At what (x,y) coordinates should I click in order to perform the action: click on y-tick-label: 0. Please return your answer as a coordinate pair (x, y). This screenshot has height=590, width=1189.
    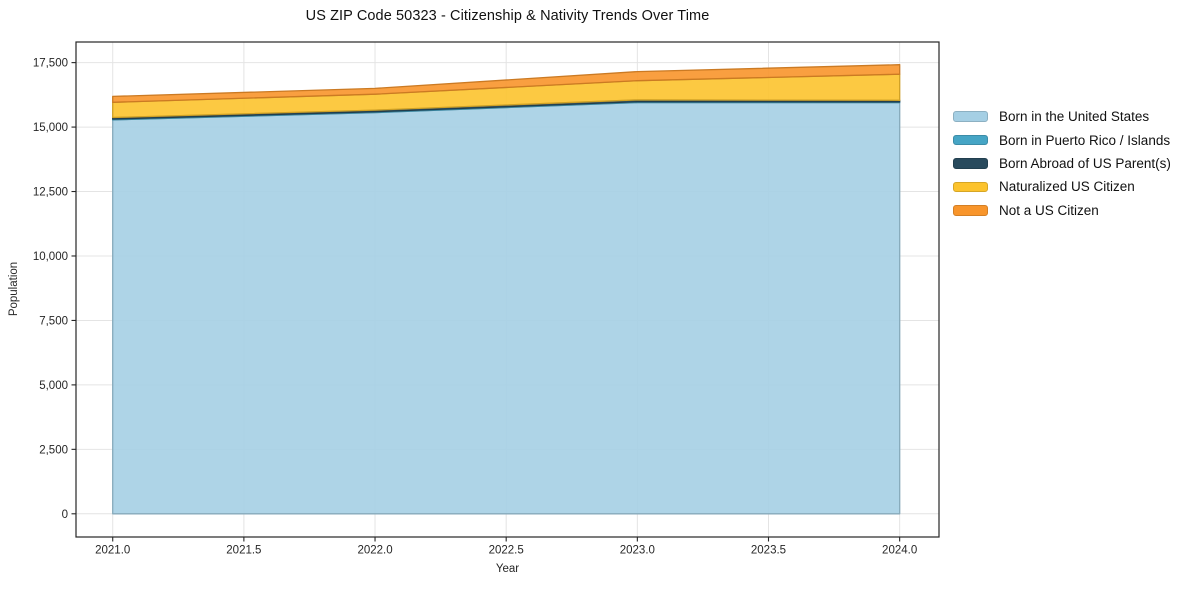
    Looking at the image, I should click on (65, 515).